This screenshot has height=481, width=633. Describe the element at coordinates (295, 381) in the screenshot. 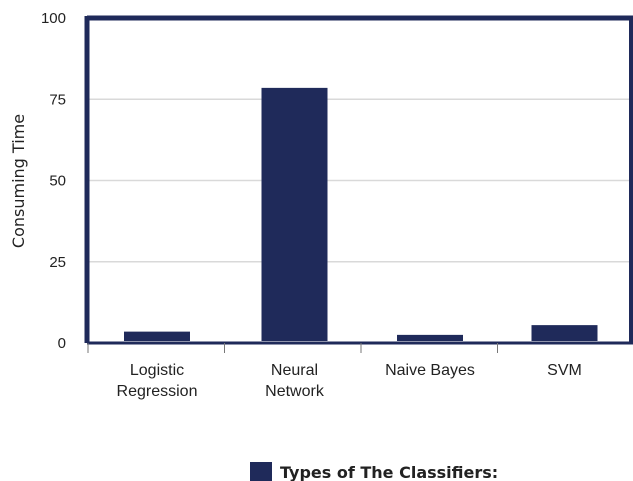

I see `x-tick-label: Neural Network` at that location.